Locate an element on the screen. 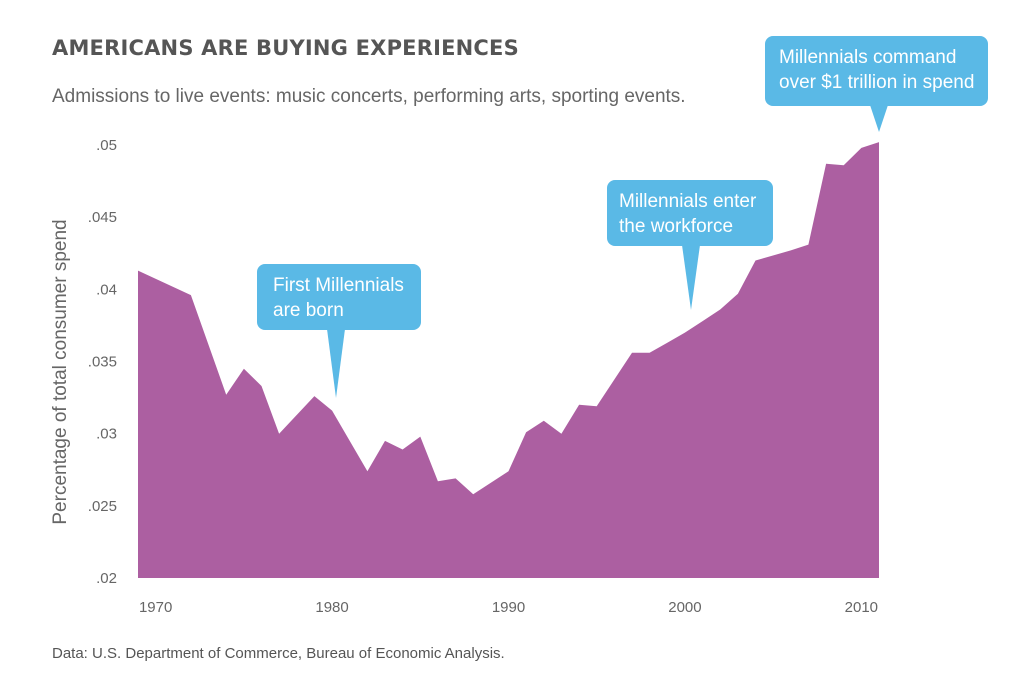  y-tick-label: .045 is located at coordinates (102, 217).